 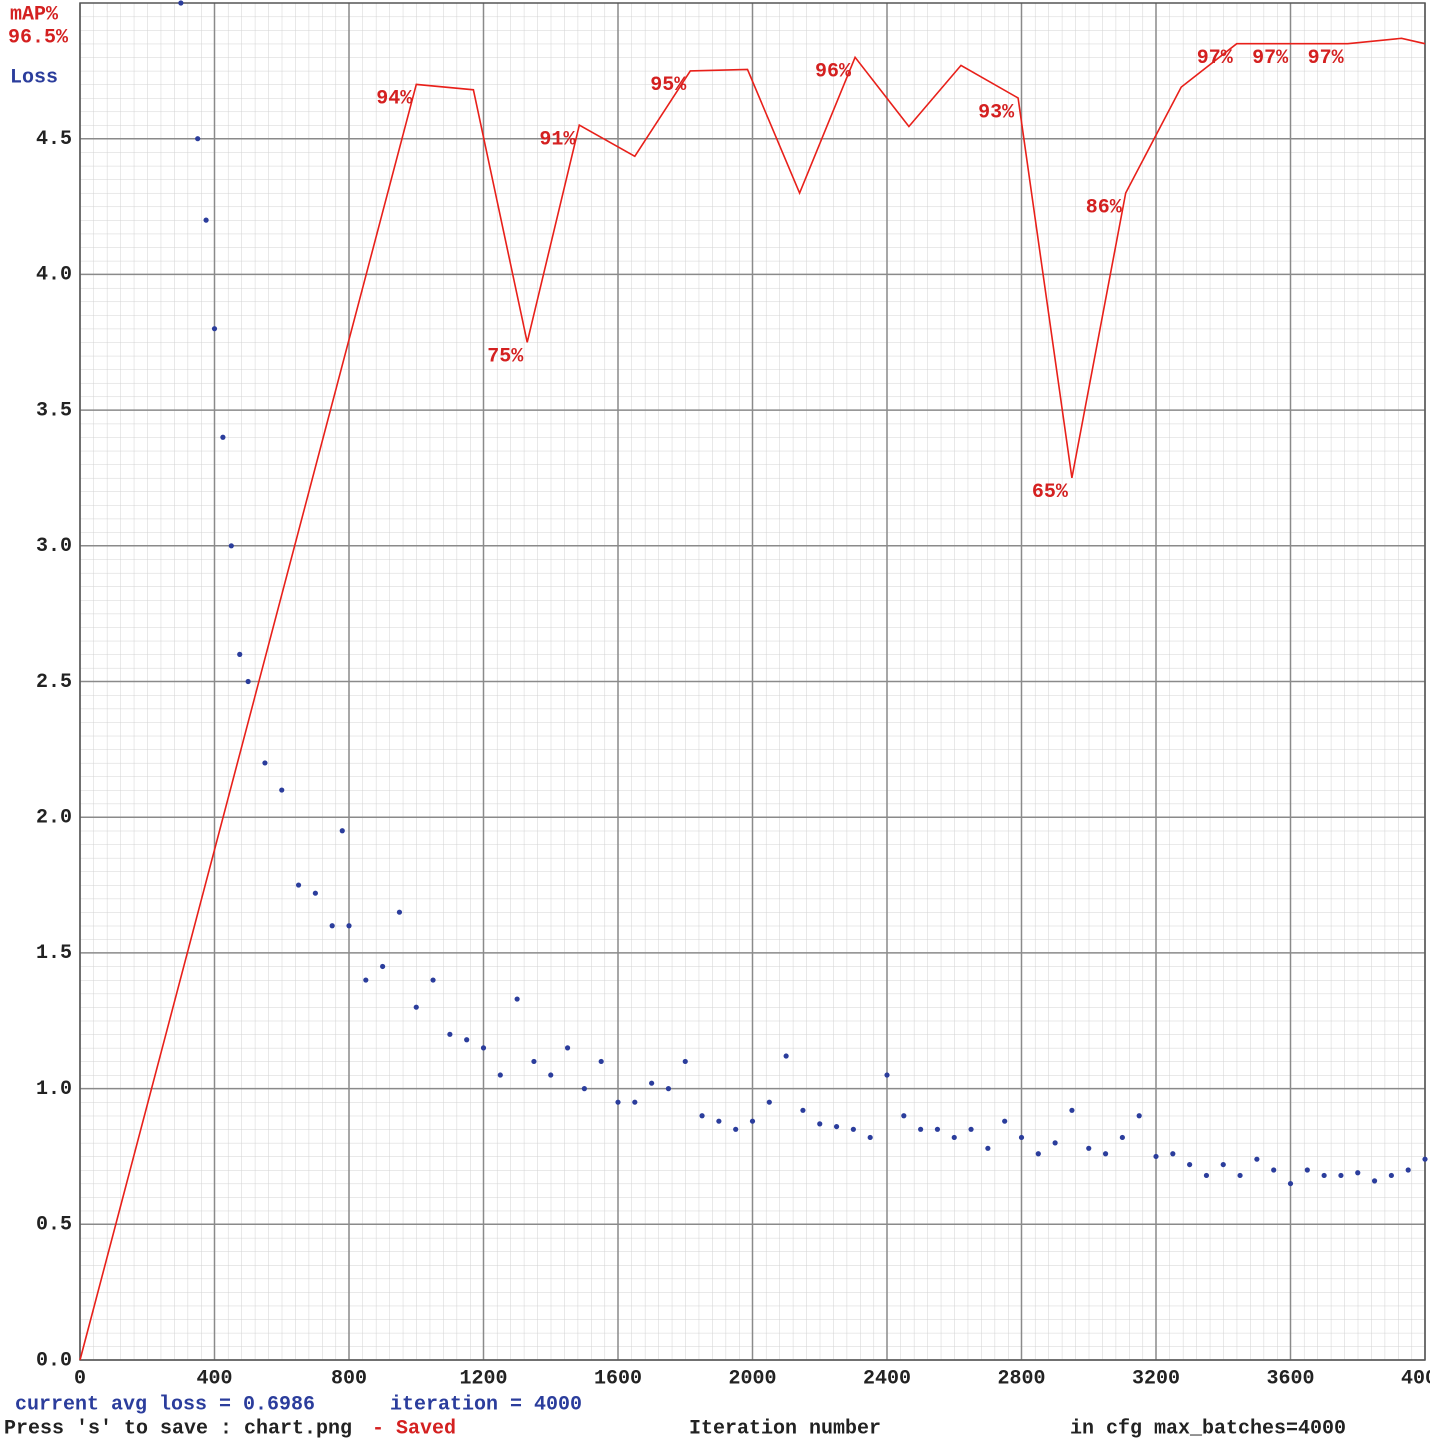 I want to click on data-label: 75%, so click(x=505, y=357).